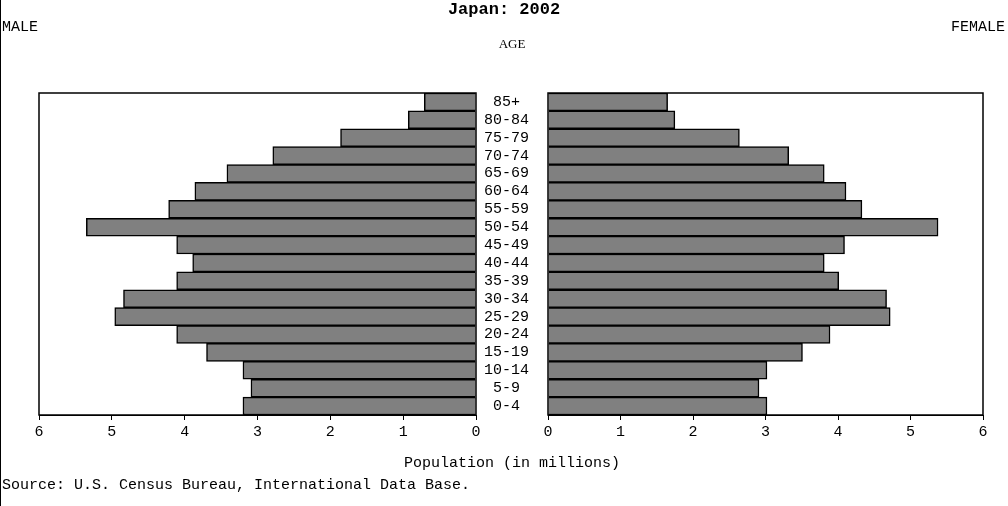  What do you see at coordinates (507, 317) in the screenshot?
I see `y-tick-label: 25-29` at bounding box center [507, 317].